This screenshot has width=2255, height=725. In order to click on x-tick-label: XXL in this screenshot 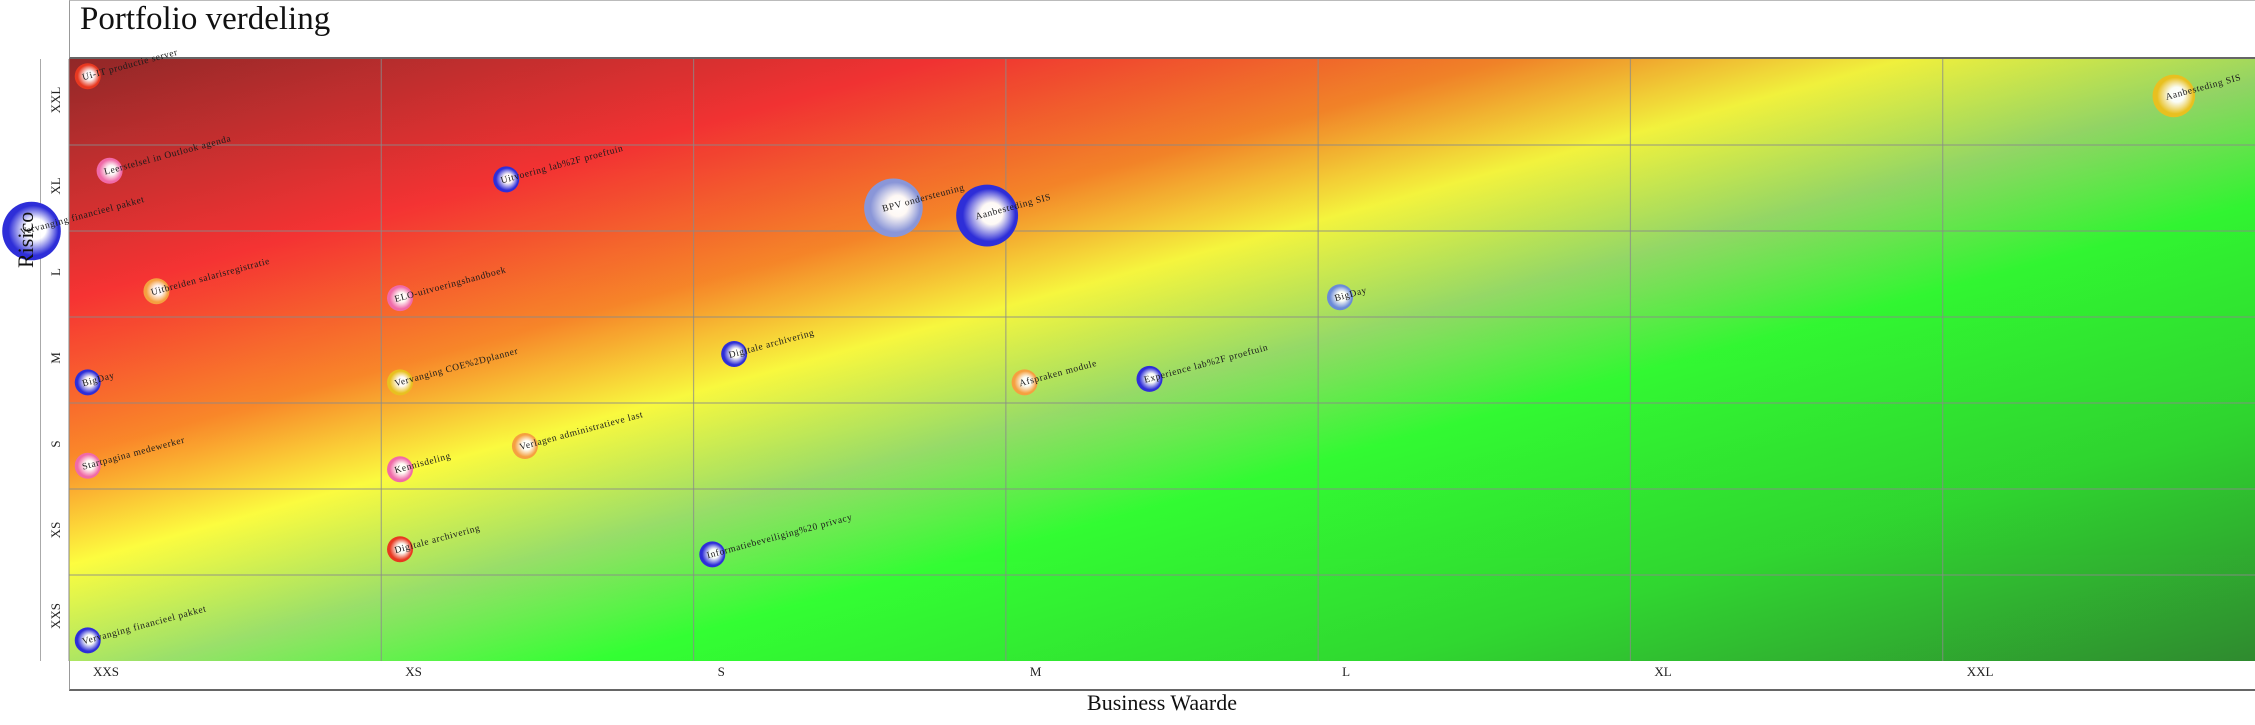, I will do `click(1980, 671)`.